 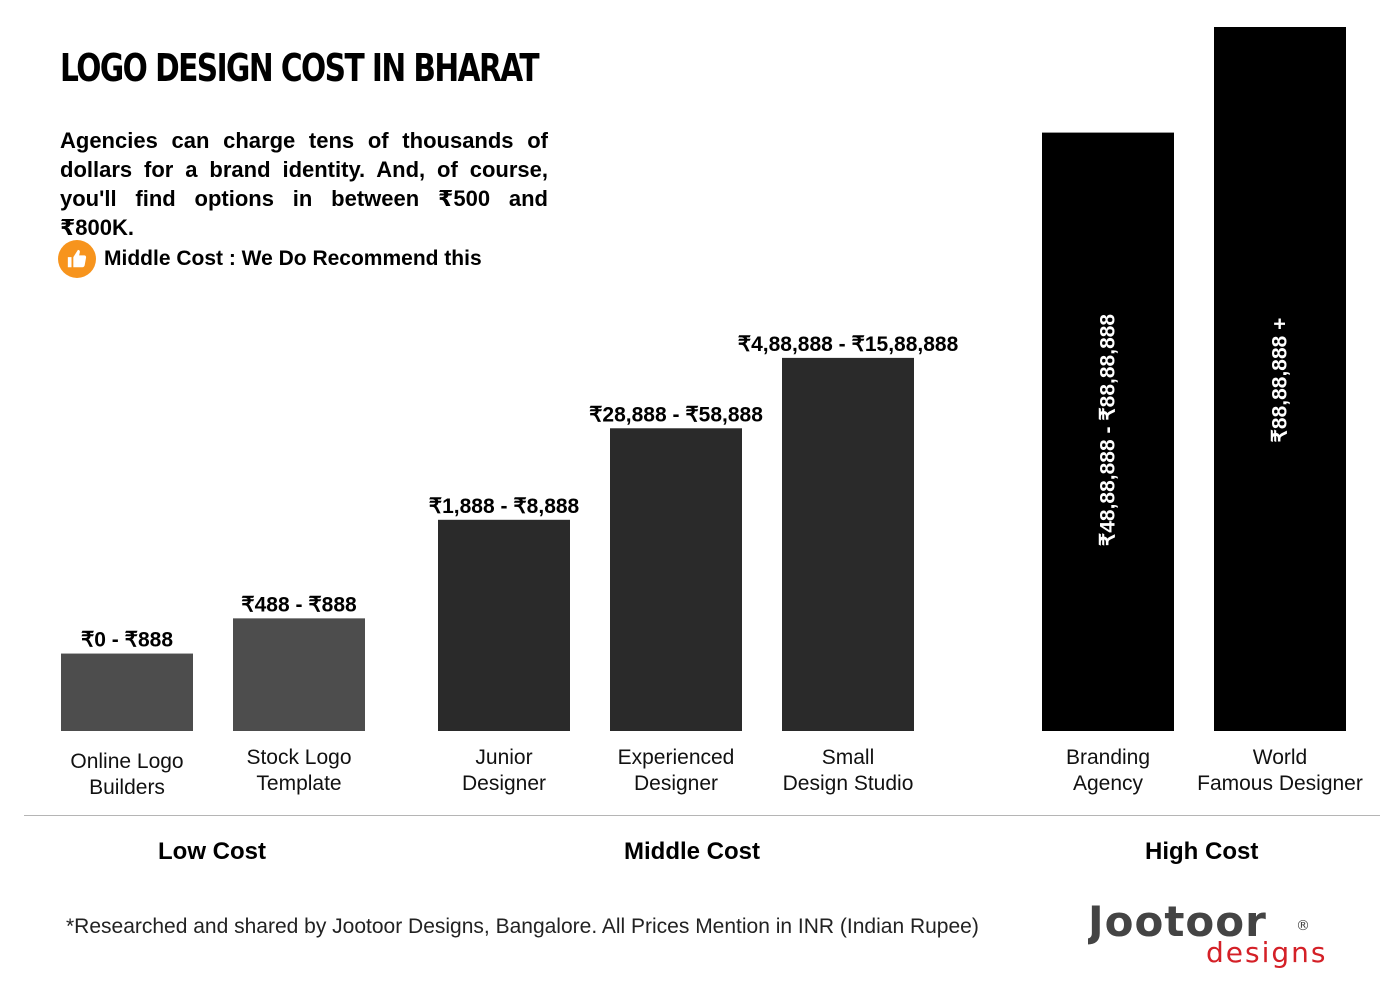 What do you see at coordinates (676, 783) in the screenshot?
I see `category-label-3-1: Designer` at bounding box center [676, 783].